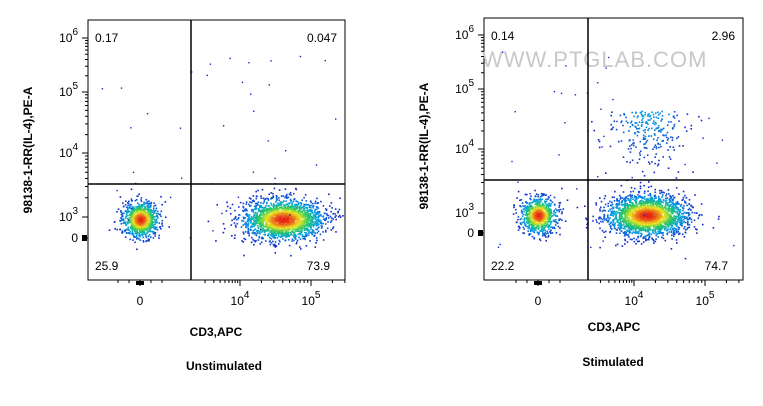  I want to click on panel-condition-label: Unstimulated, so click(224, 366).